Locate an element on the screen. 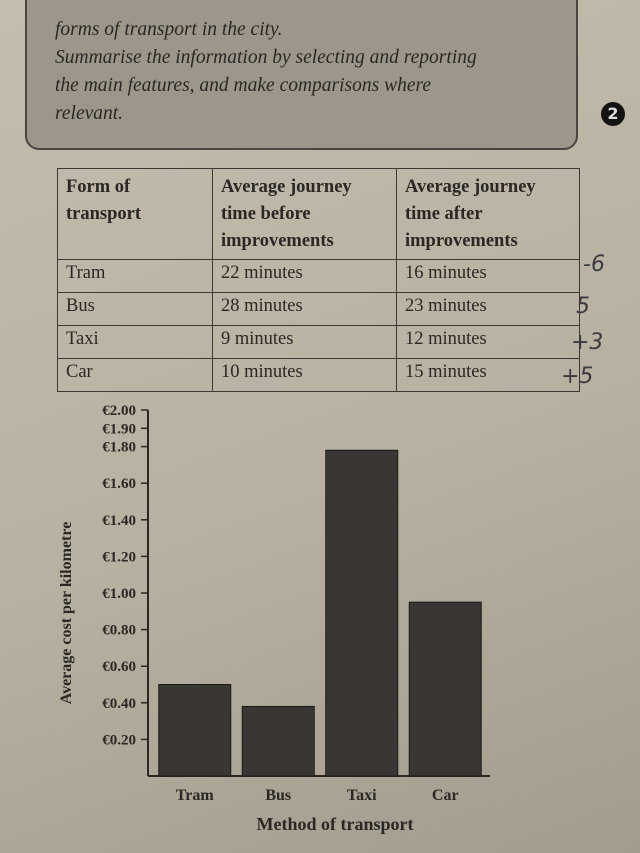  y-tick-label: €2.00 is located at coordinates (119, 411).